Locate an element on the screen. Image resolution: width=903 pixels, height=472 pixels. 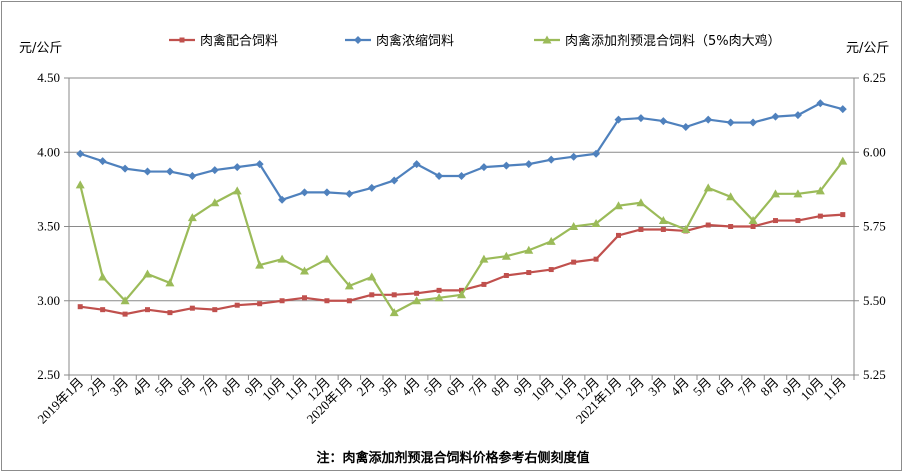
right-tick-label: 5.25 is located at coordinates (874, 374).